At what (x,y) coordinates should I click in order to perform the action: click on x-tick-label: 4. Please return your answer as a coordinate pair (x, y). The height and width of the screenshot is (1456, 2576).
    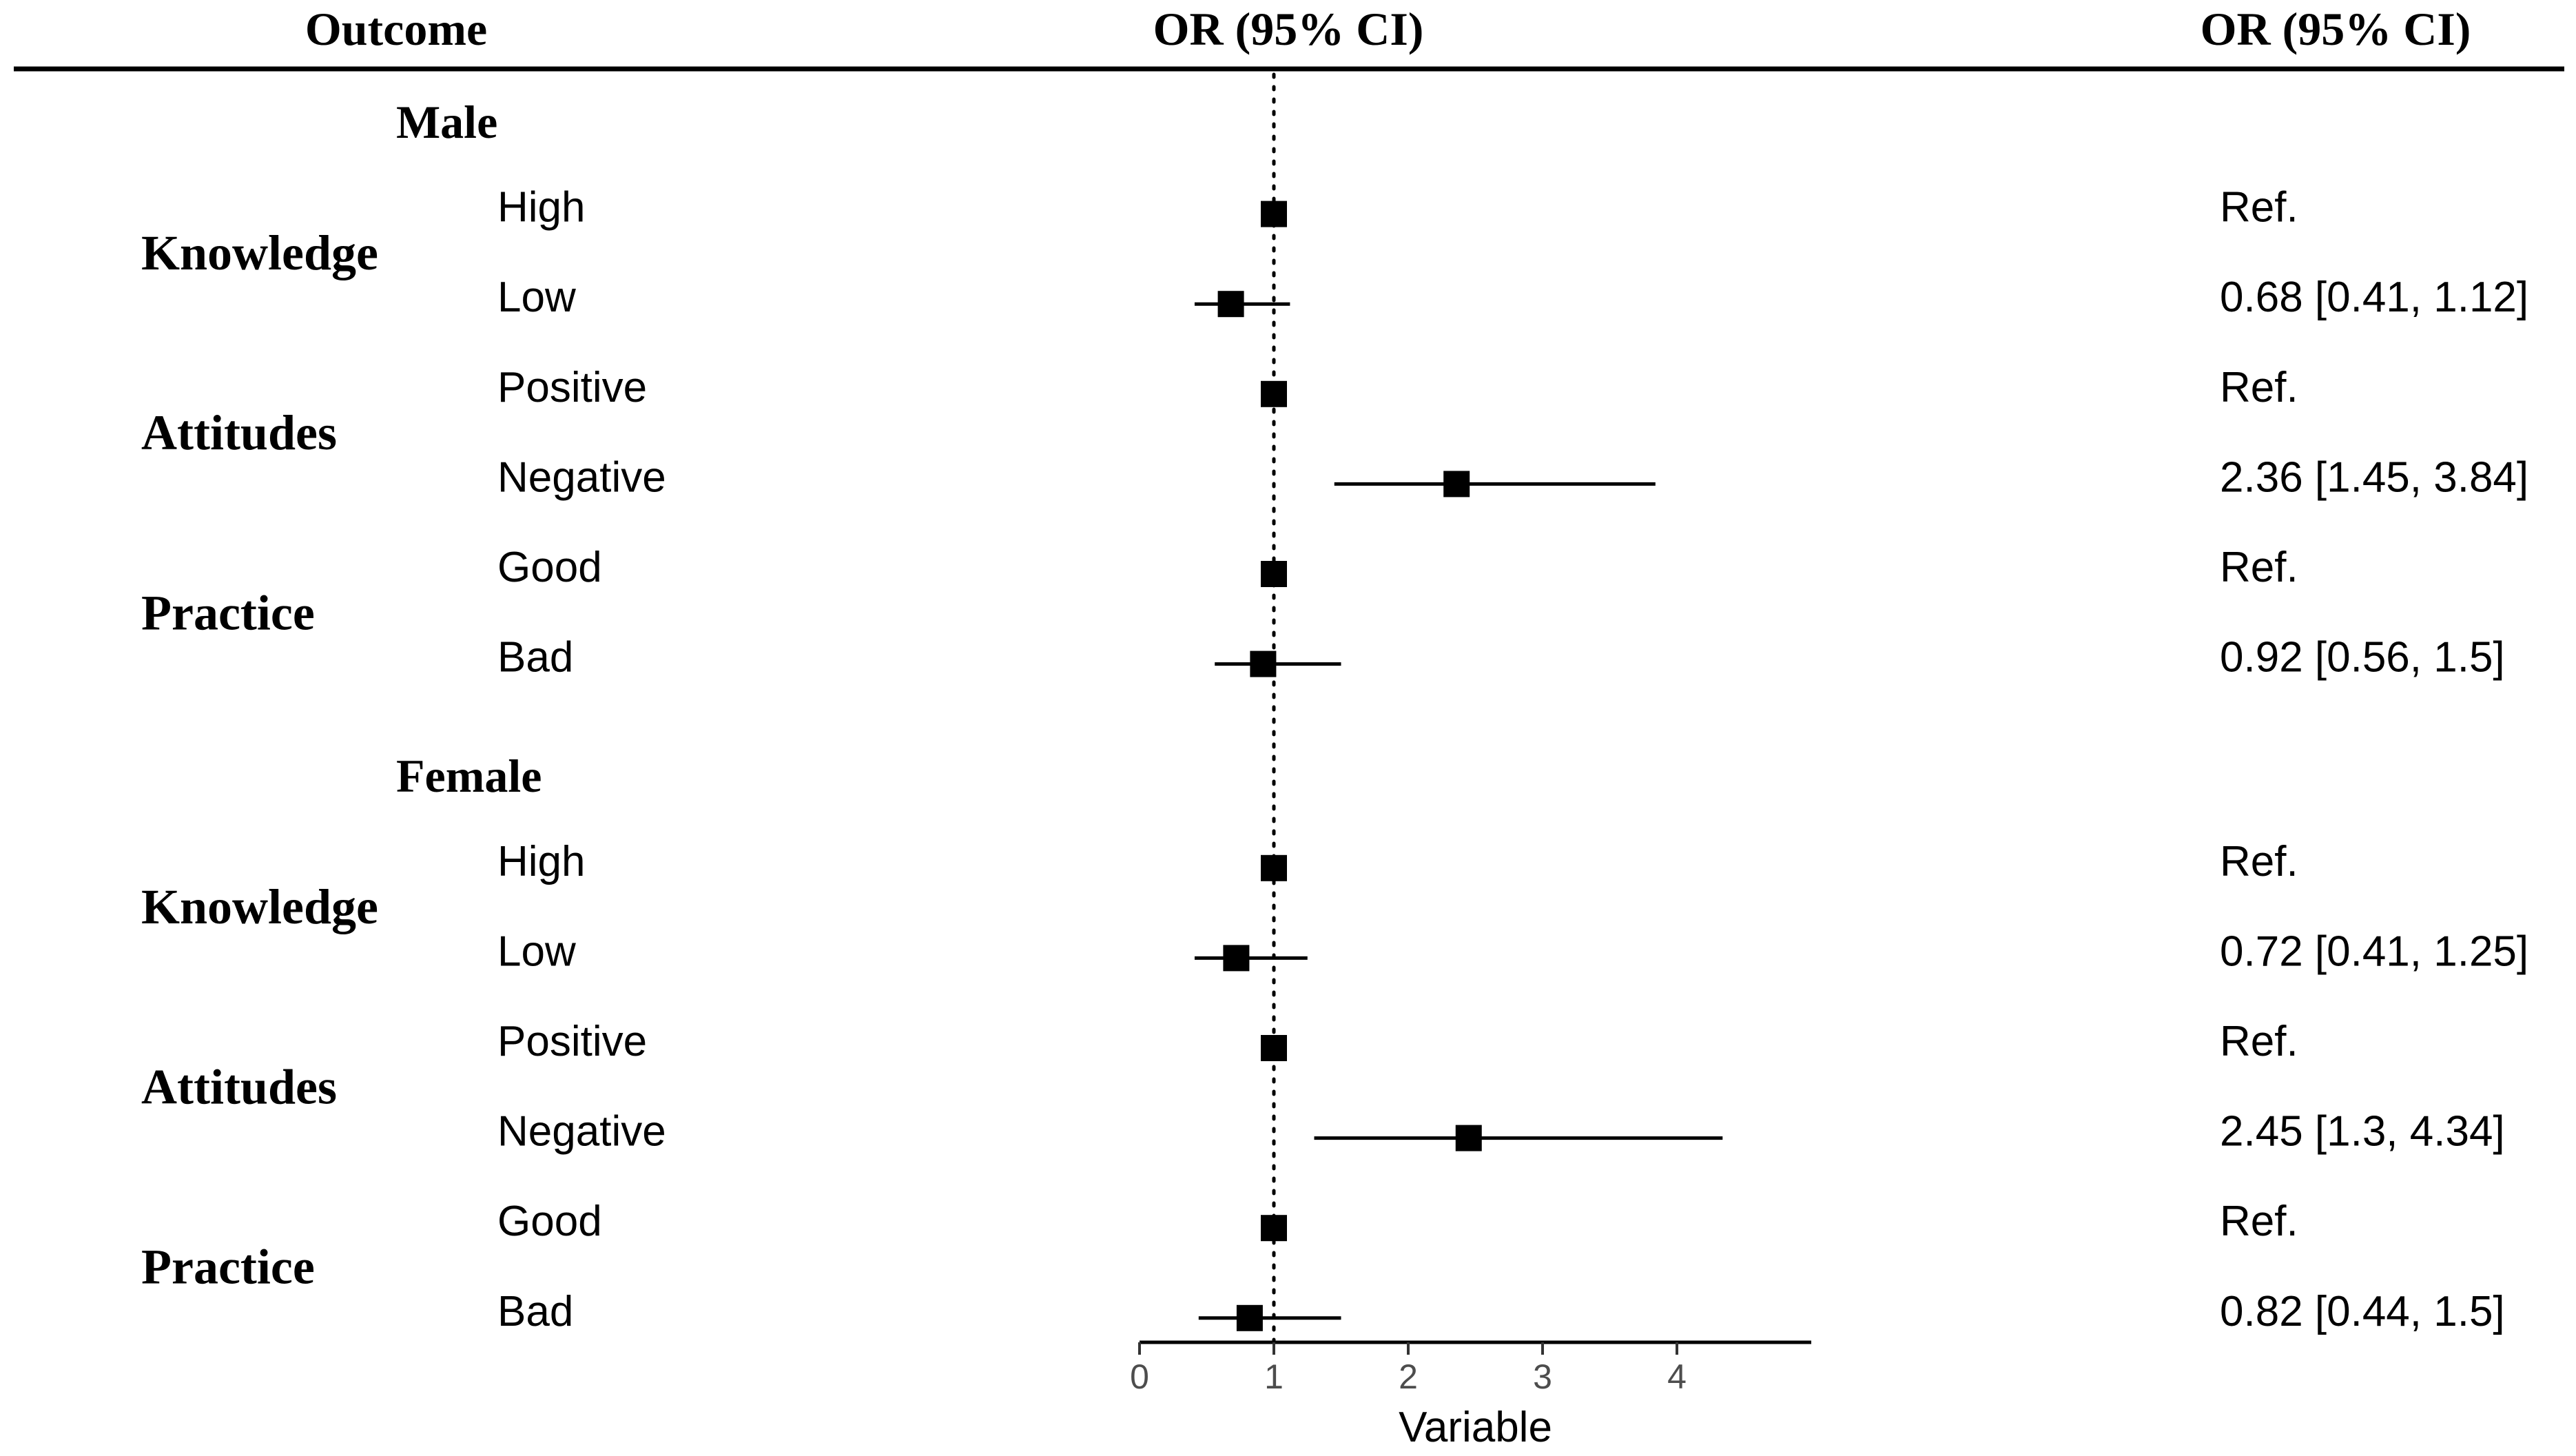
    Looking at the image, I should click on (1677, 1376).